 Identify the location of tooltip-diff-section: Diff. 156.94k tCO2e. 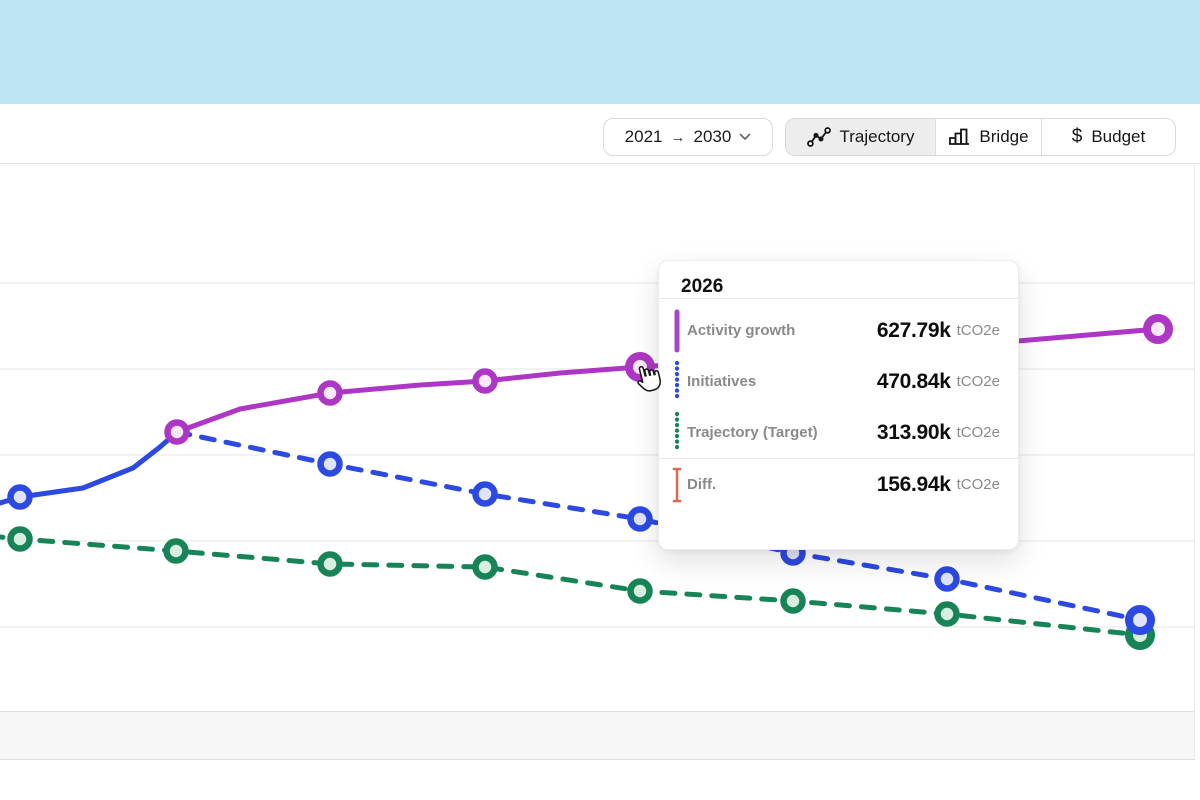
(838, 484).